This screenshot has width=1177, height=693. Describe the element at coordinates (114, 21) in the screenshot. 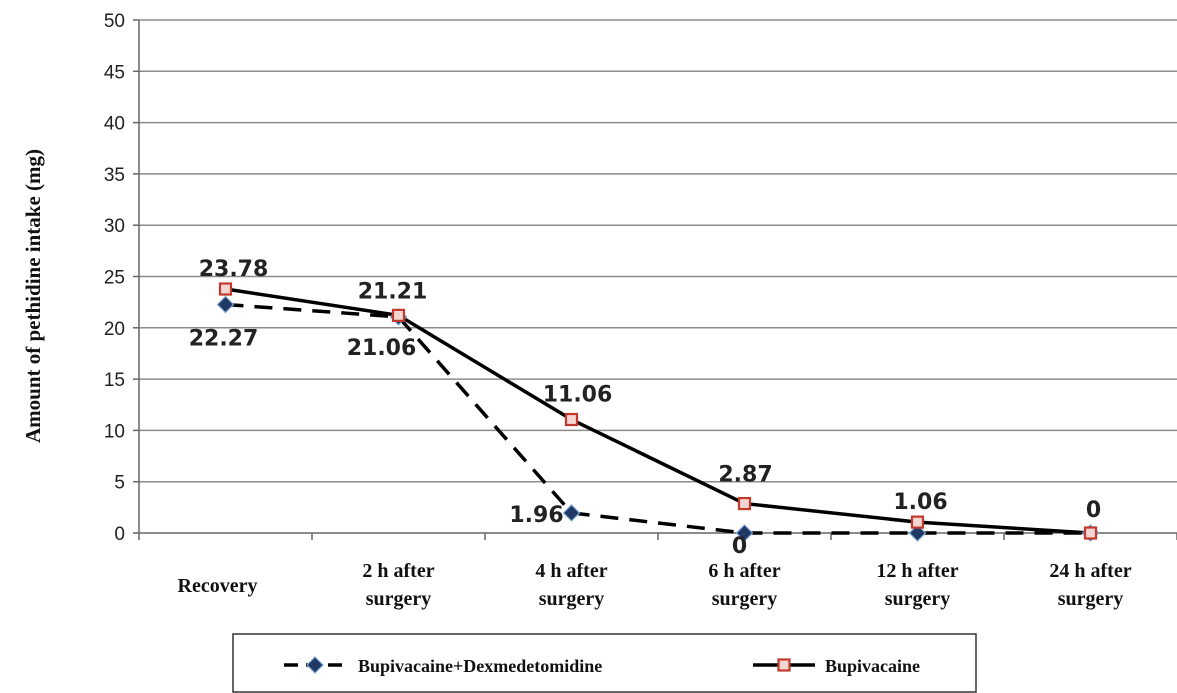

I see `y-tick-label: 50` at that location.